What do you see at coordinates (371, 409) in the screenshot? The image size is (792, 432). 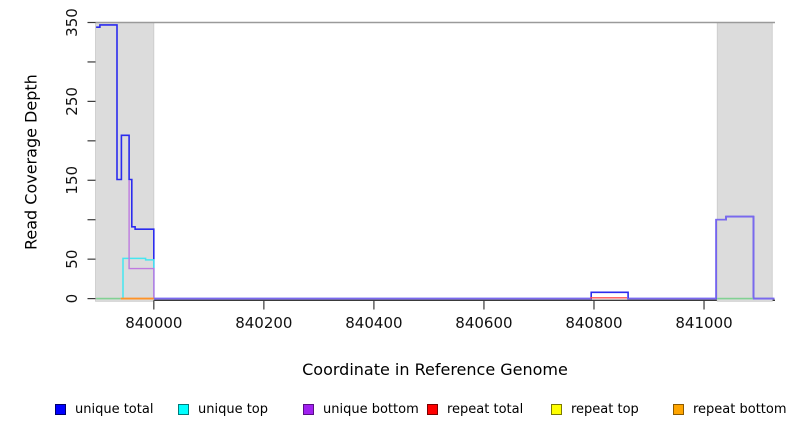 I see `legend-label: unique bottom` at bounding box center [371, 409].